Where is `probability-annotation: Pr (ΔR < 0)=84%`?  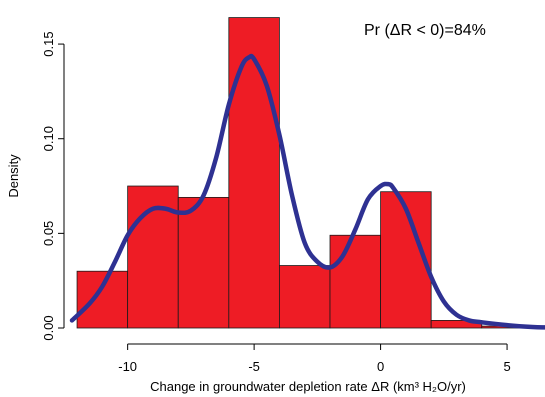
probability-annotation: Pr (ΔR < 0)=84% is located at coordinates (425, 30).